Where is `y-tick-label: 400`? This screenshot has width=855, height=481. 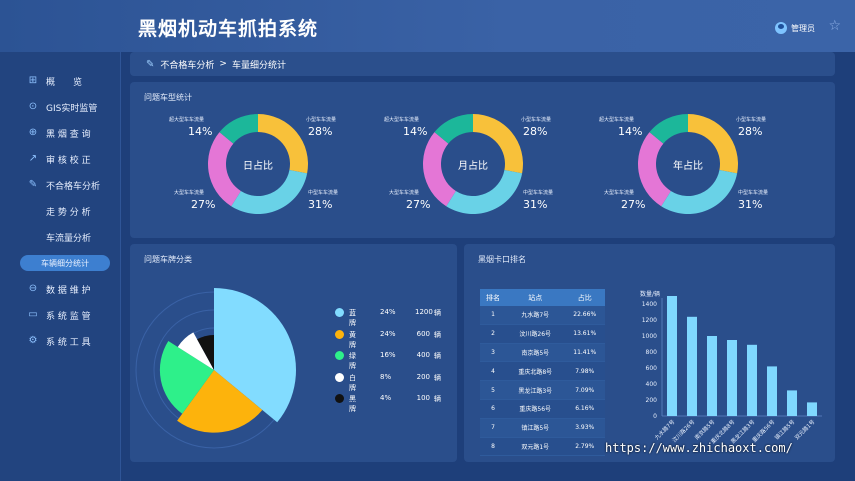 y-tick-label: 400 is located at coordinates (652, 384).